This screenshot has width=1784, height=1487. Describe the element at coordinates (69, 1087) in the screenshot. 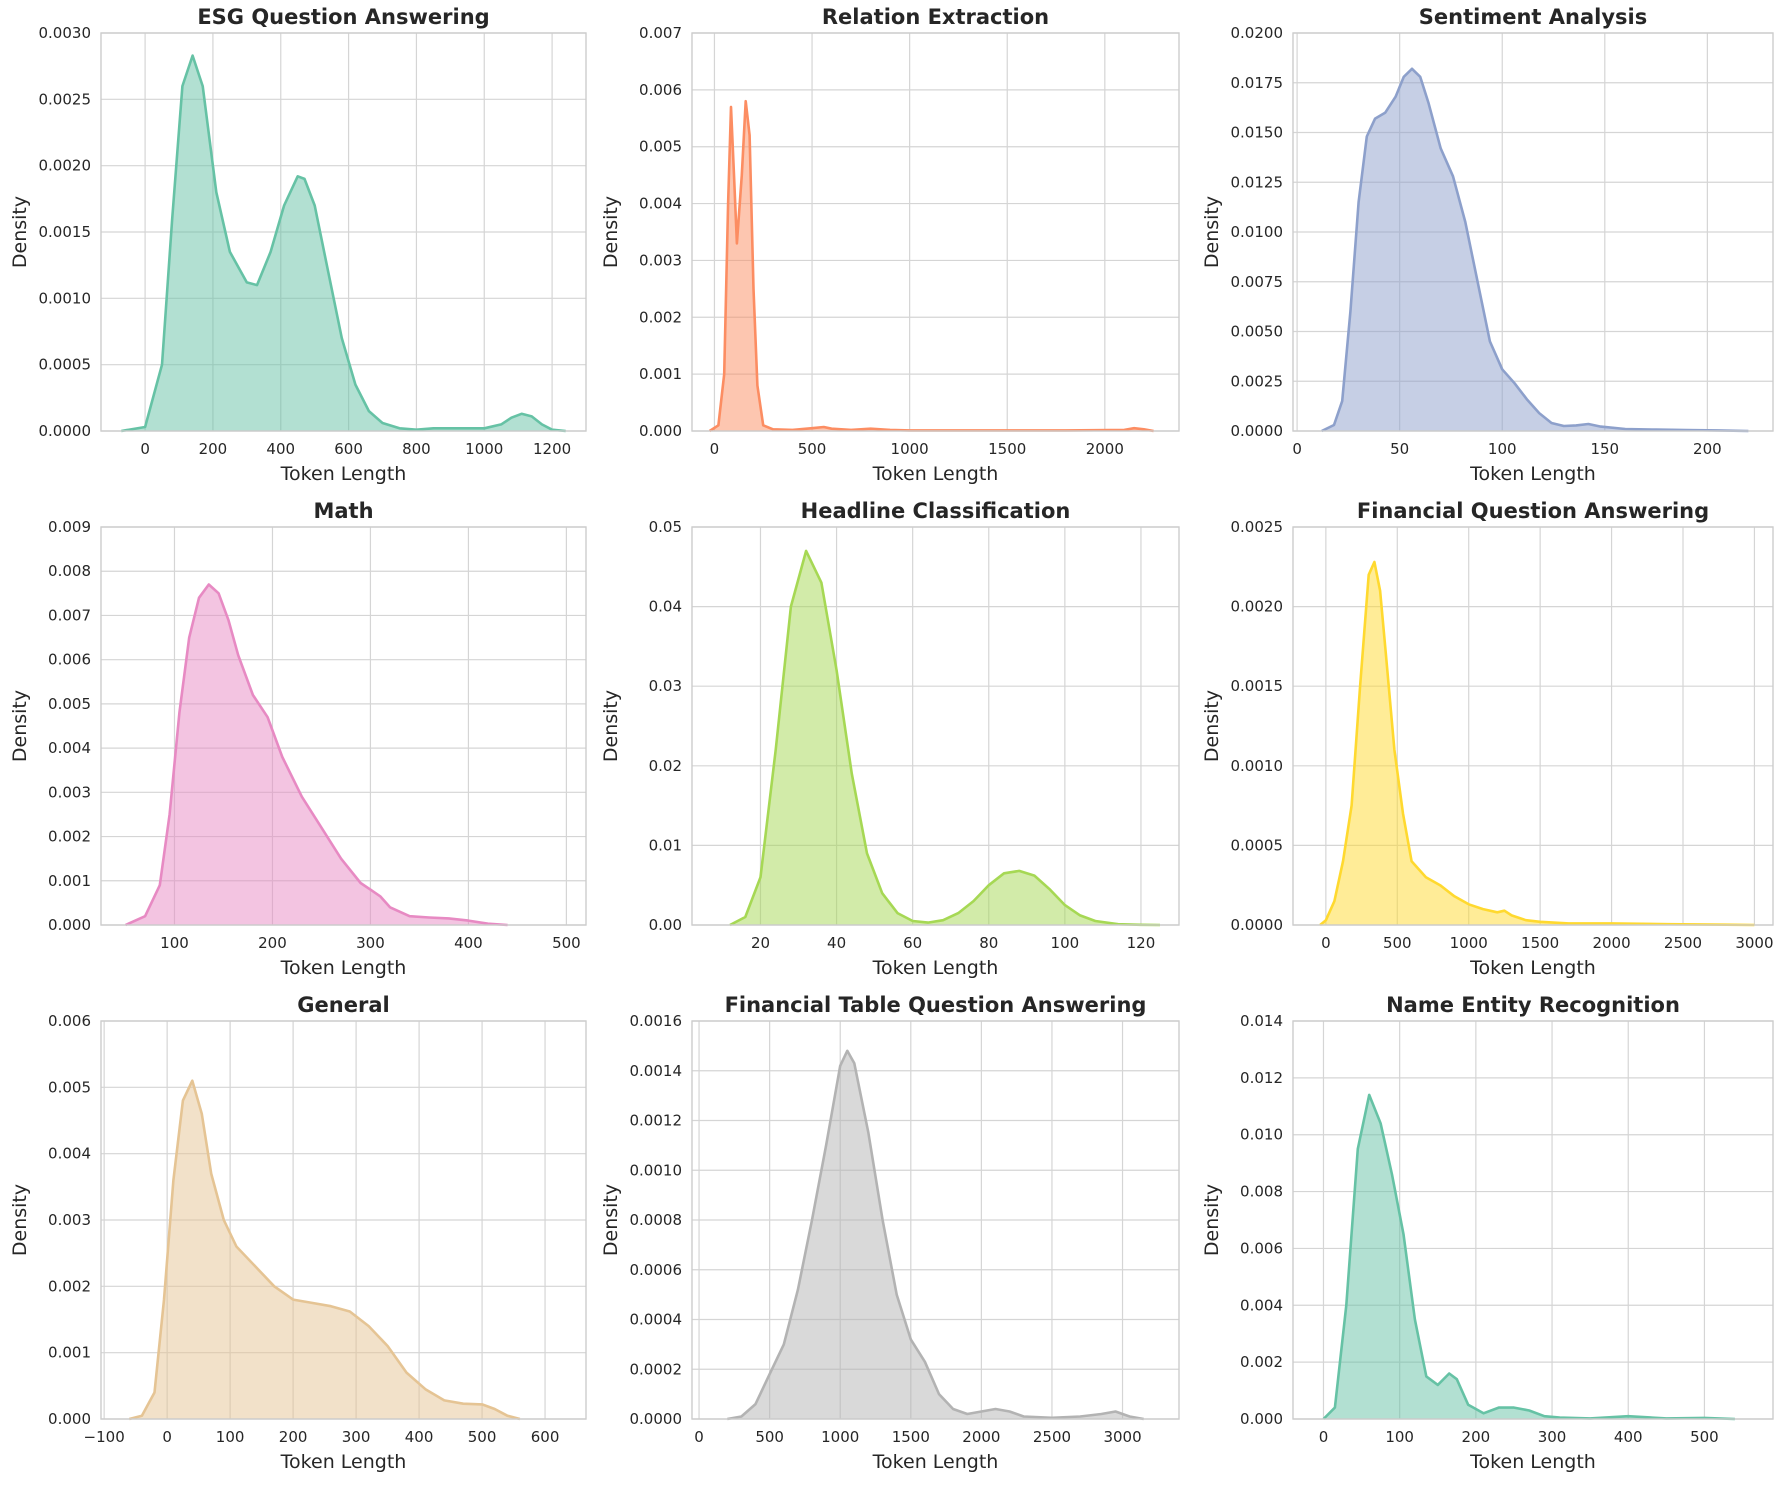

I see `y-tick-label: 0.005` at that location.